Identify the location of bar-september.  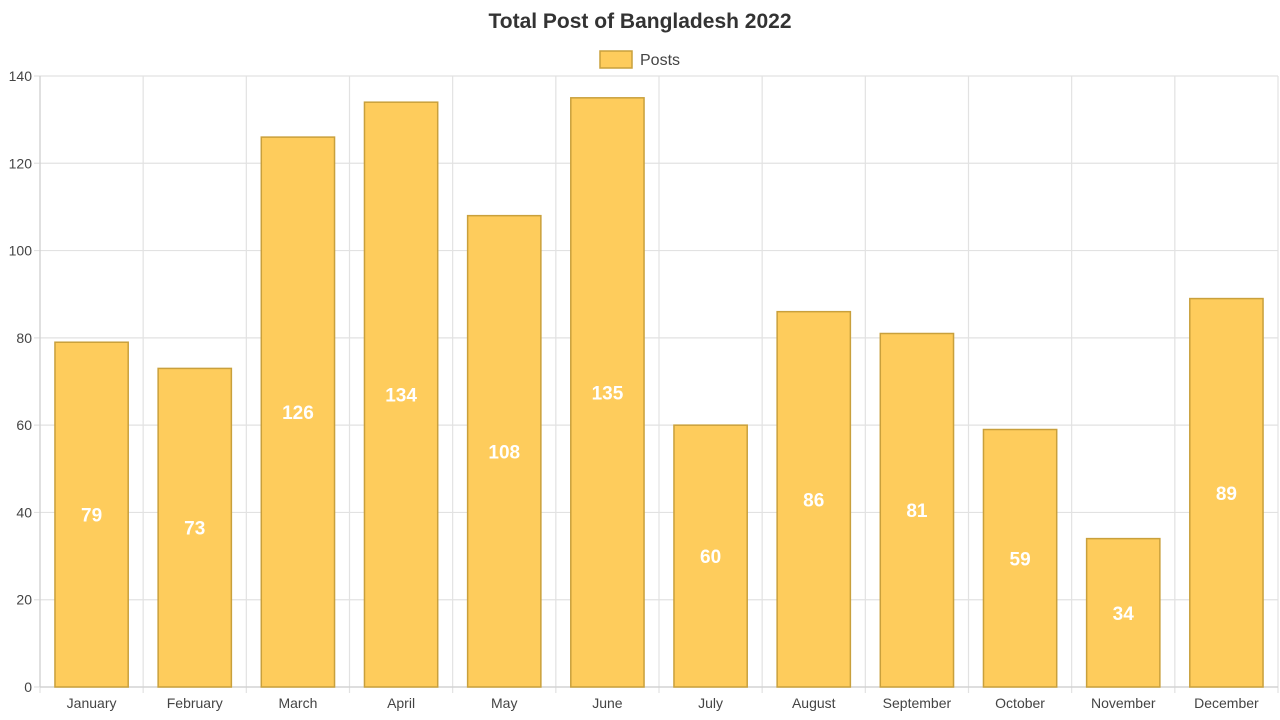
(917, 510).